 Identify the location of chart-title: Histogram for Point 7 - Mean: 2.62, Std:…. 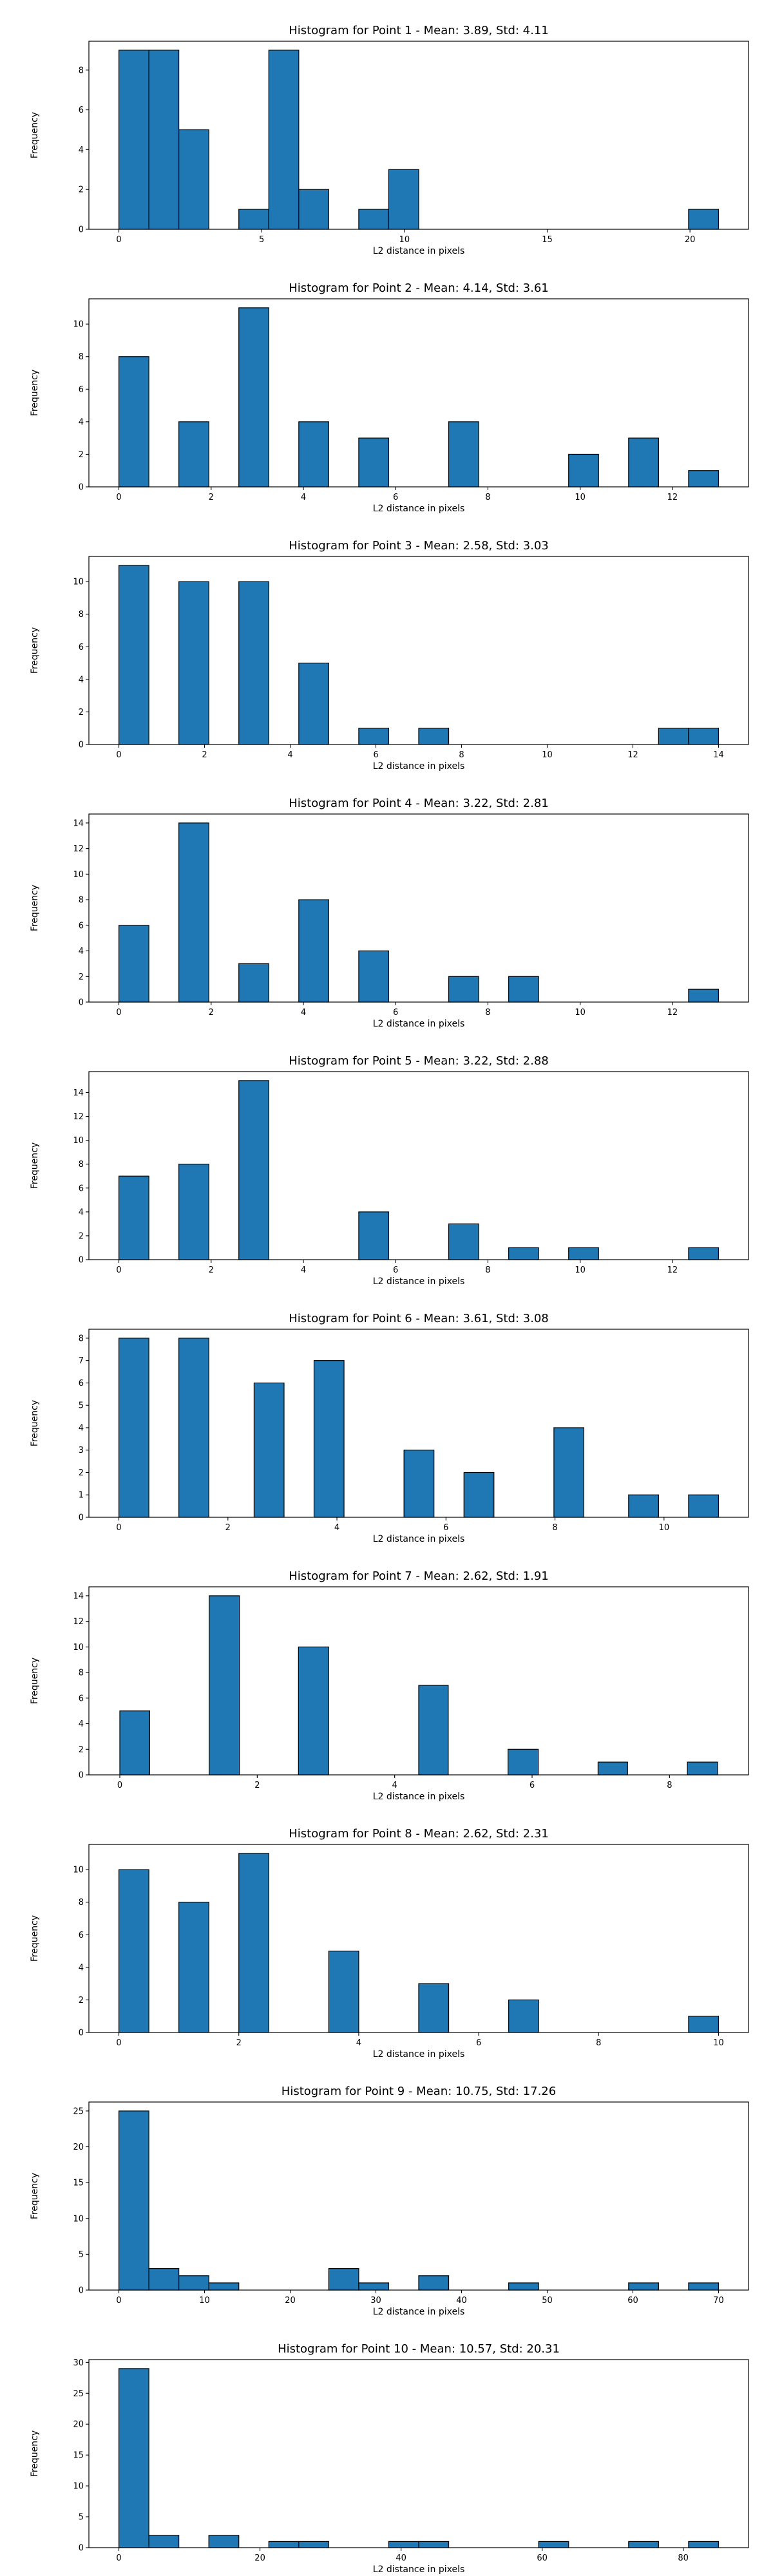
(419, 1576).